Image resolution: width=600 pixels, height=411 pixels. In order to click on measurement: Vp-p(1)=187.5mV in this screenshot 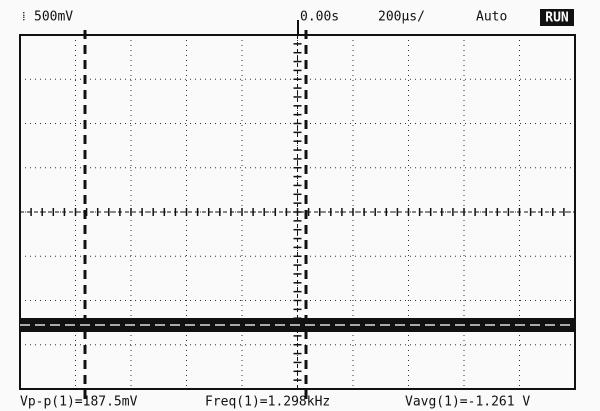, I will do `click(79, 402)`.